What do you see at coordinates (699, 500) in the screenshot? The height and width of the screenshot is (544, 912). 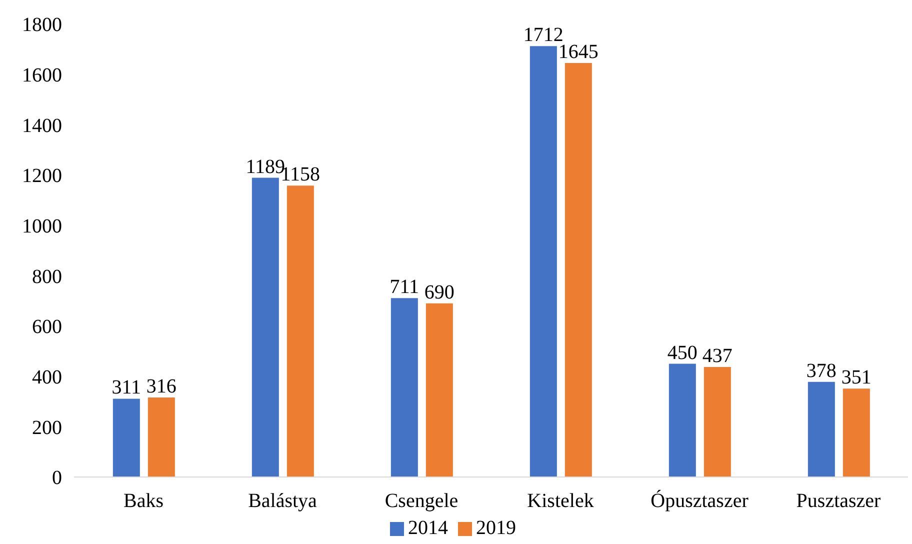 I see `x-tick-label: Ópusztaszer` at bounding box center [699, 500].